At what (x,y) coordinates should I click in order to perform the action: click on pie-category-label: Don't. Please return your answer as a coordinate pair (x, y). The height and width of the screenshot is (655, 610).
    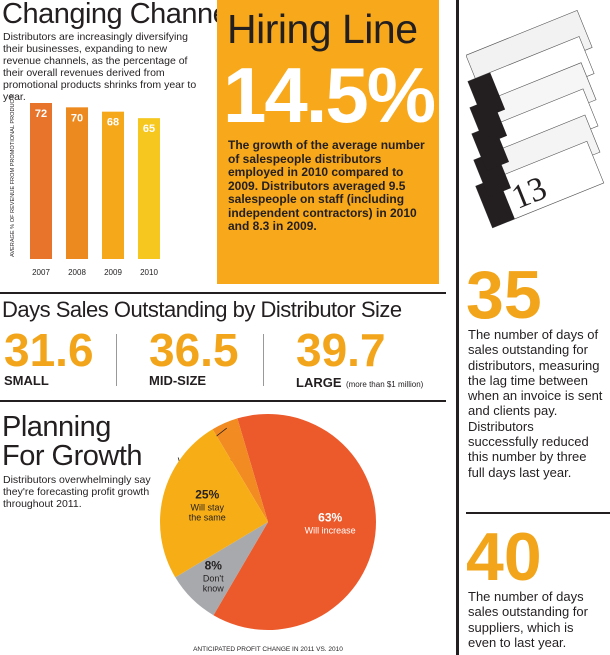
    Looking at the image, I should click on (213, 578).